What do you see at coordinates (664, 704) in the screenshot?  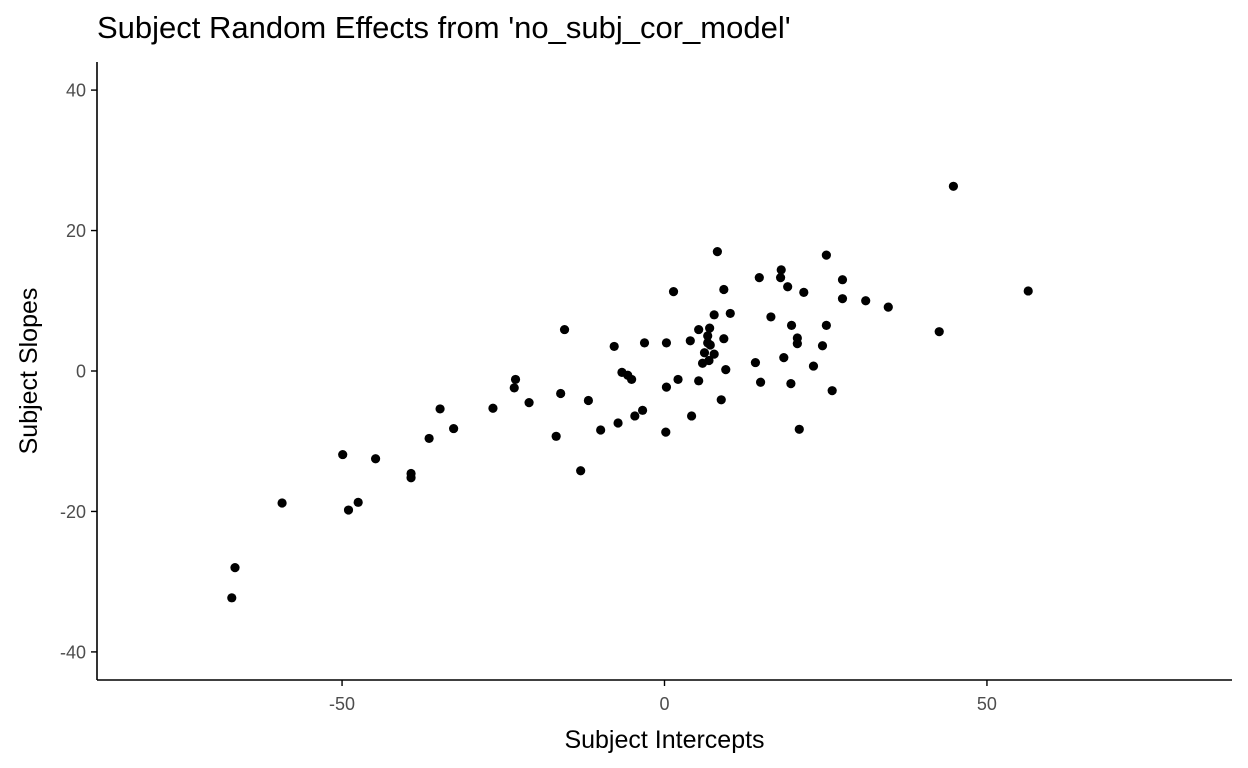 I see `x-tick-label: 0` at bounding box center [664, 704].